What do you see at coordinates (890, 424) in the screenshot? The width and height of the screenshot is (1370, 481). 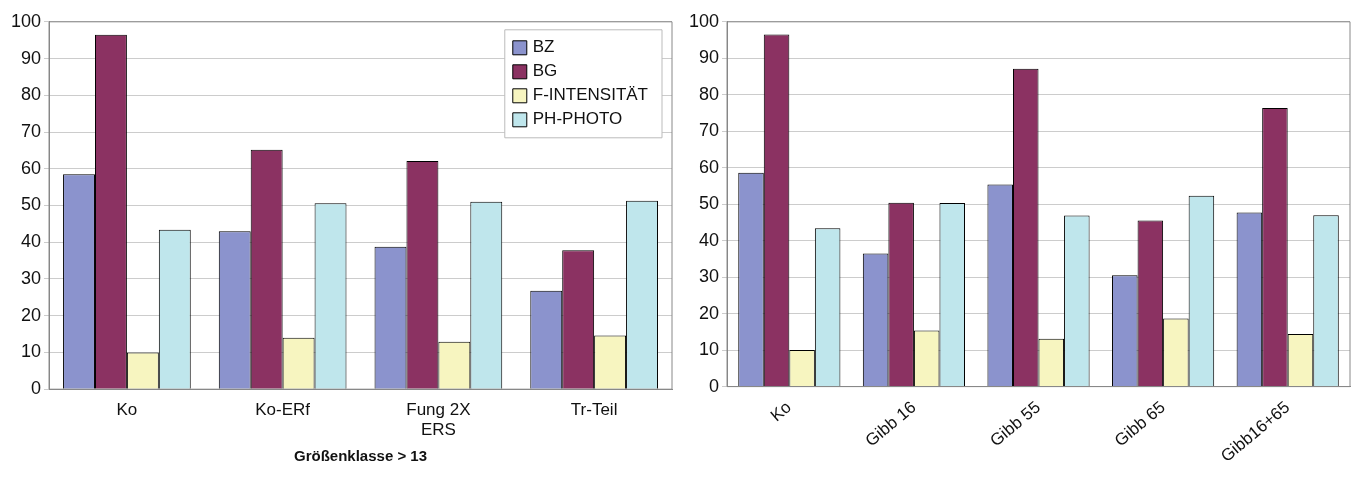 I see `x-tick-label: Gibb 16` at bounding box center [890, 424].